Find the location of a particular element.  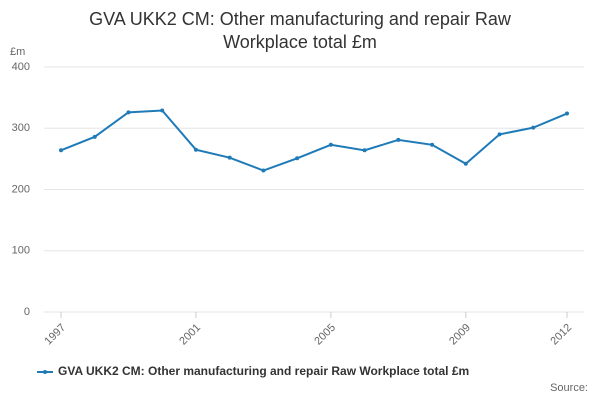

line is located at coordinates (314, 140).